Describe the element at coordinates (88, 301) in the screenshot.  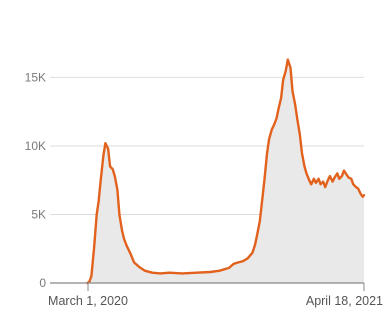
I see `x-tick-label: March 1, 2020` at that location.